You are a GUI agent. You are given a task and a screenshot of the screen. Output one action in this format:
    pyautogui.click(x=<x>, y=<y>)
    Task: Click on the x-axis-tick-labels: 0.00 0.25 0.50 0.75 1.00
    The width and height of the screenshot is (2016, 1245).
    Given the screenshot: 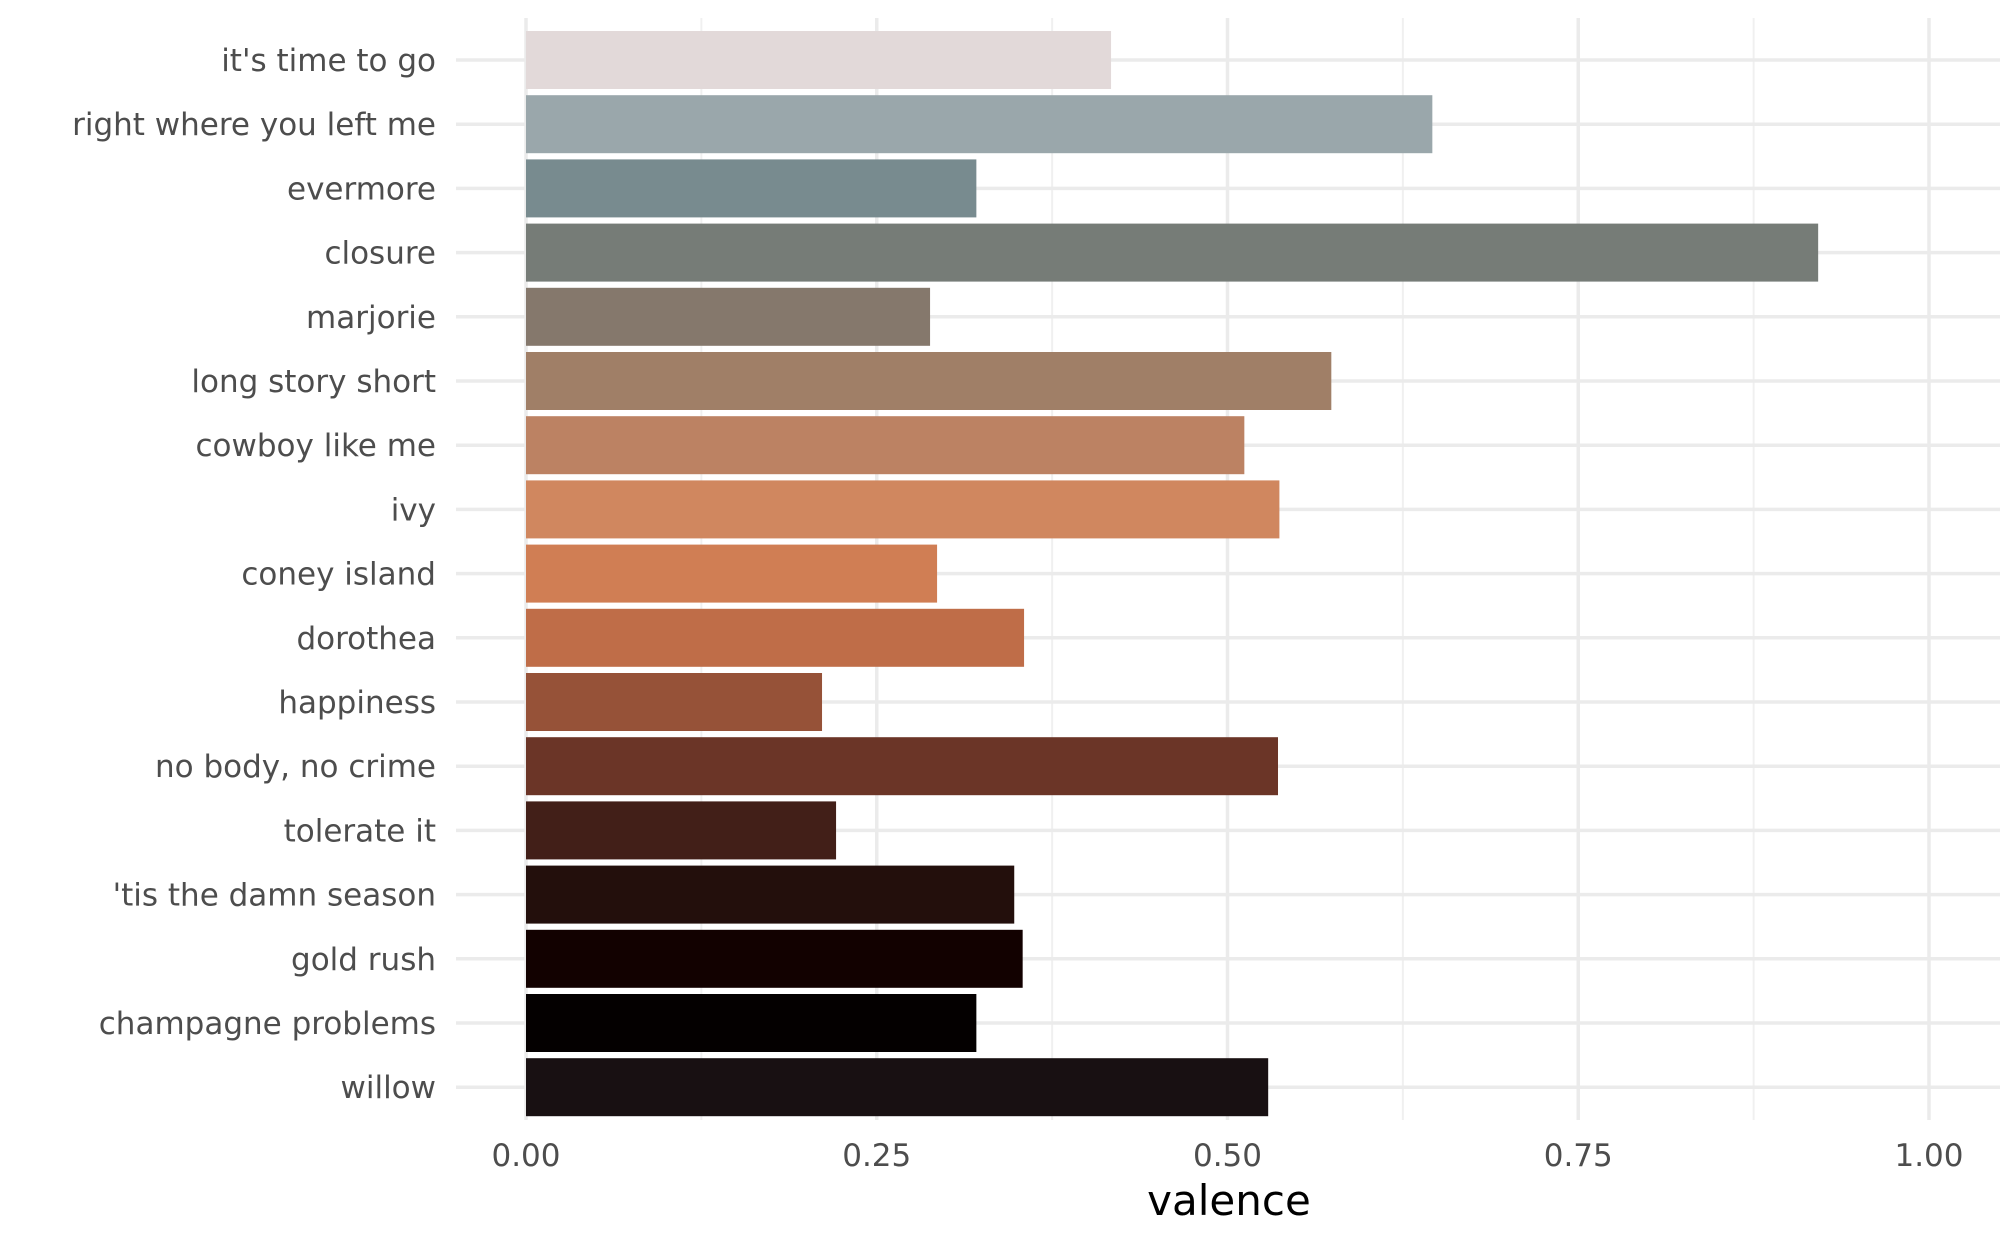 What is the action you would take?
    pyautogui.click(x=1227, y=1156)
    